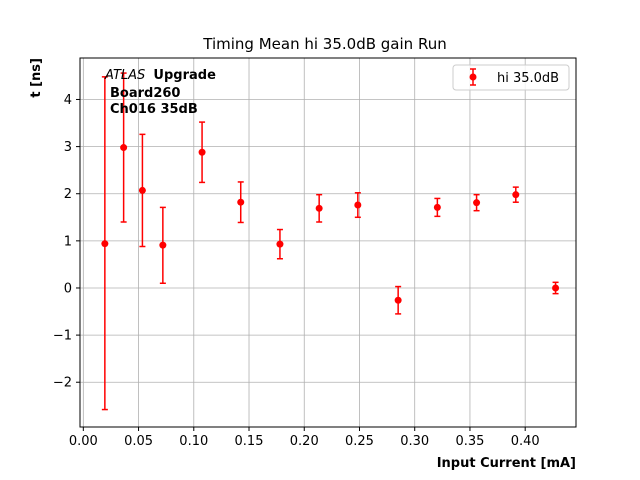  Describe the element at coordinates (473, 77) in the screenshot. I see `legend-marker` at that location.